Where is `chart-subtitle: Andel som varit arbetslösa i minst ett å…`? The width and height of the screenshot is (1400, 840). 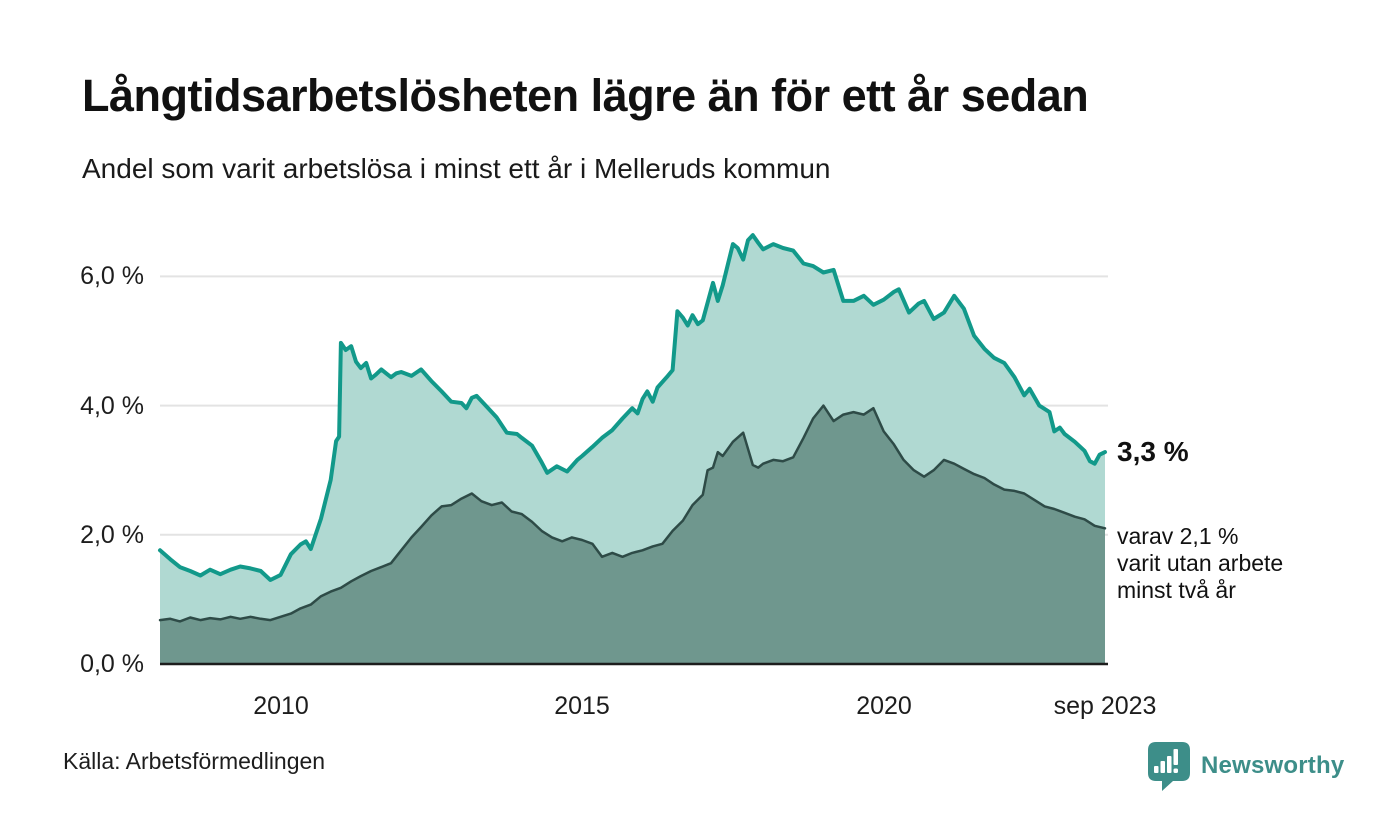 chart-subtitle: Andel som varit arbetslösa i minst ett å… is located at coordinates (456, 168).